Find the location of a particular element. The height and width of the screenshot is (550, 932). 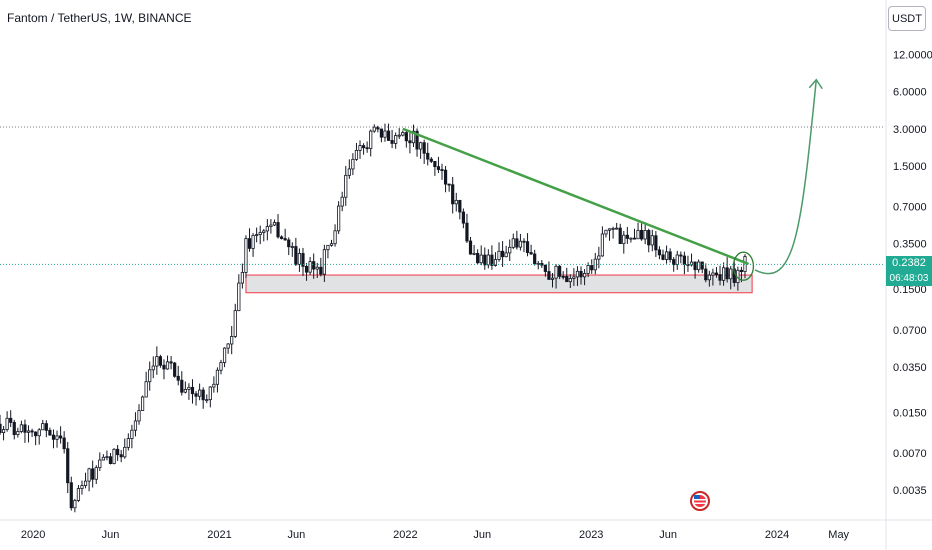

support-zone is located at coordinates (499, 284).